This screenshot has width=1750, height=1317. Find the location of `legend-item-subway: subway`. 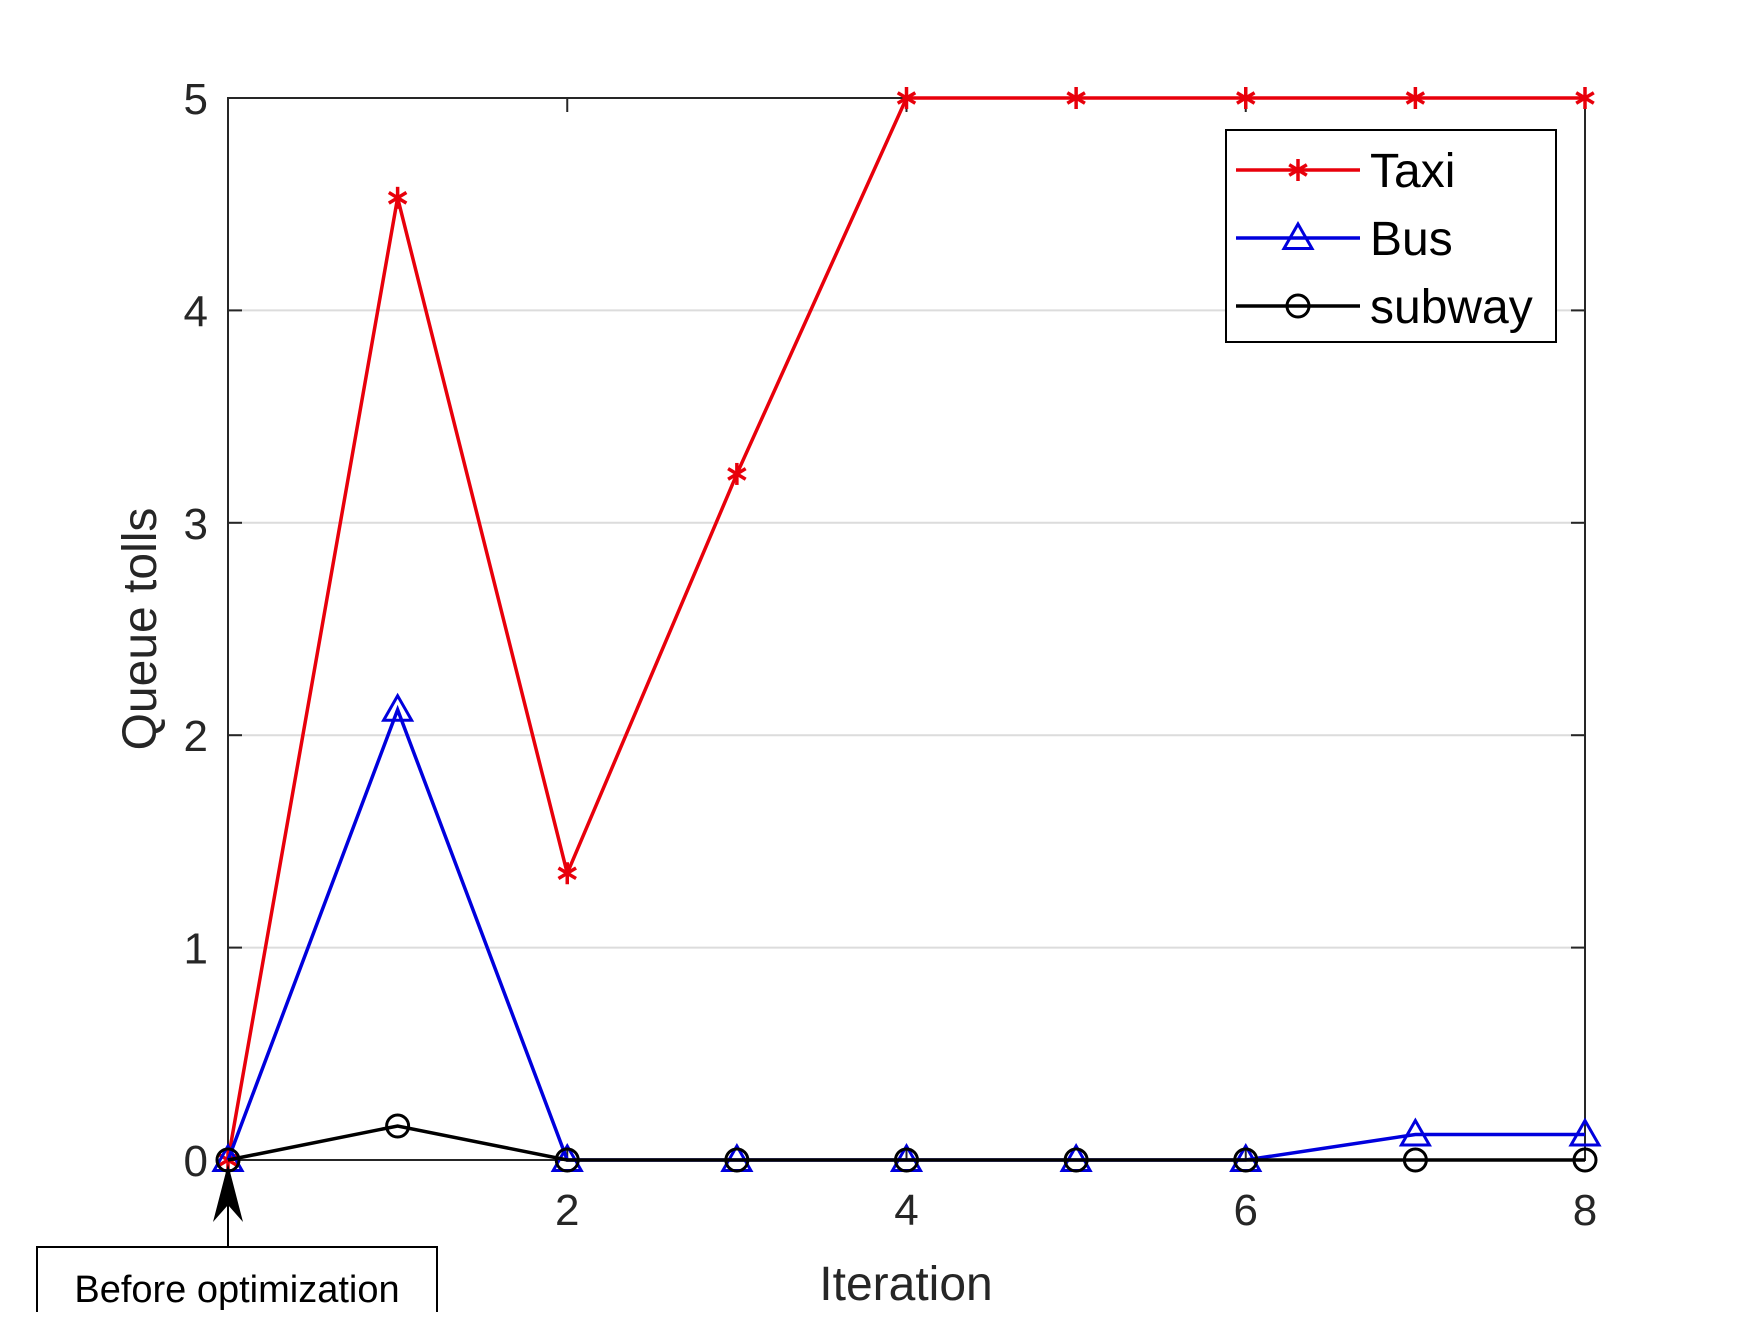

legend-item-subway: subway is located at coordinates (1384, 307).